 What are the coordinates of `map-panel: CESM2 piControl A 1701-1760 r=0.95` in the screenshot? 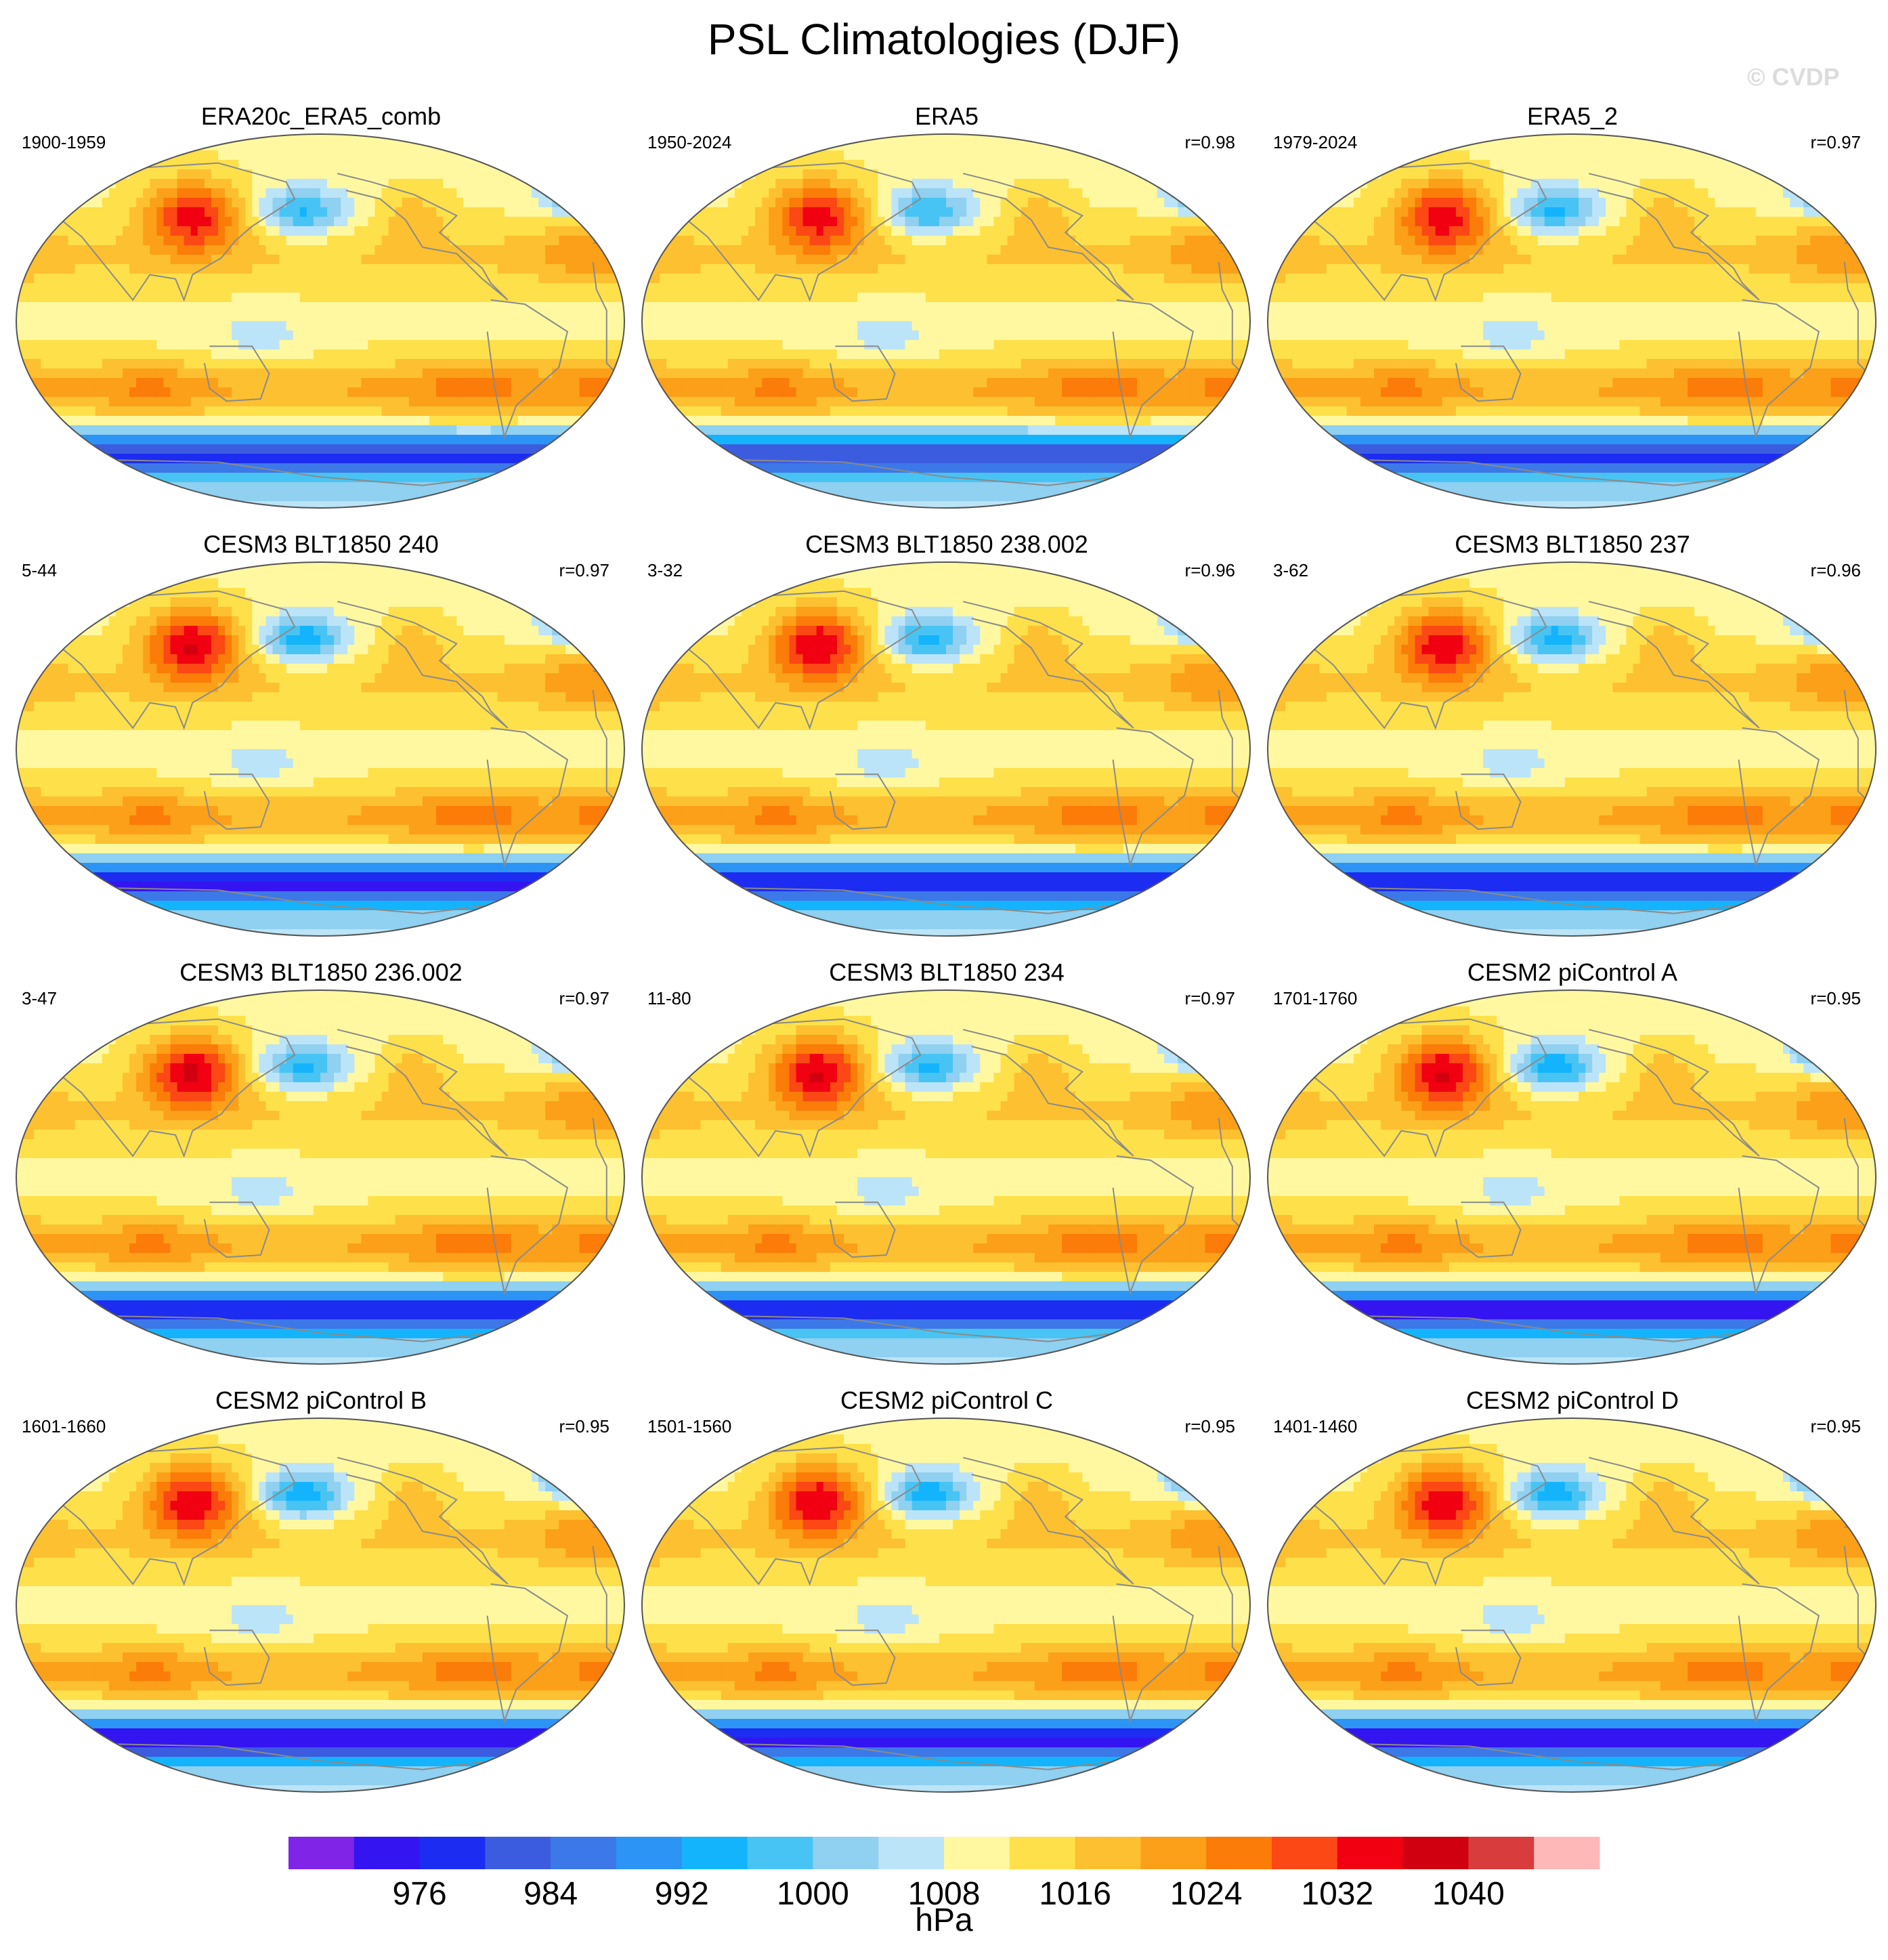 It's located at (1572, 1168).